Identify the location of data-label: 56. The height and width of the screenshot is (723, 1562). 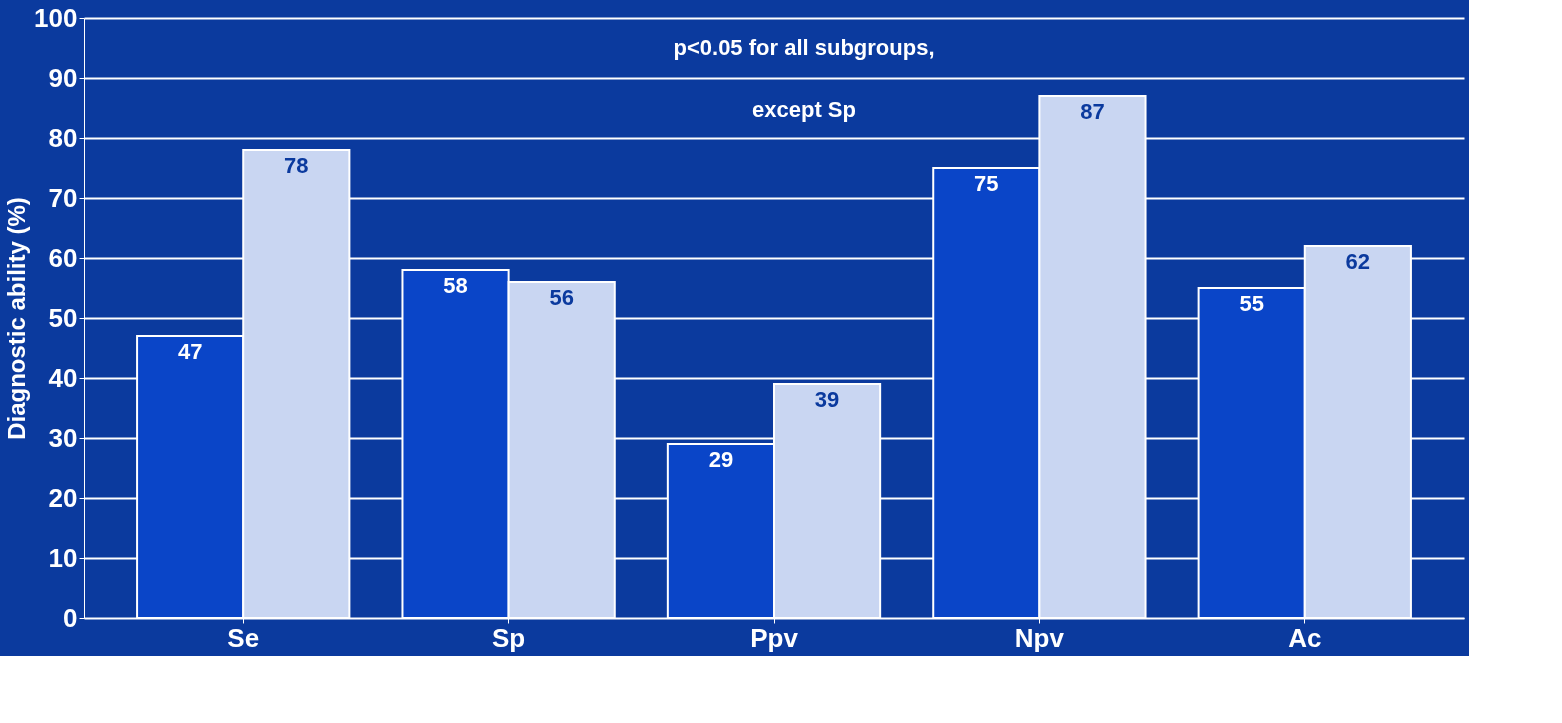
(561, 297).